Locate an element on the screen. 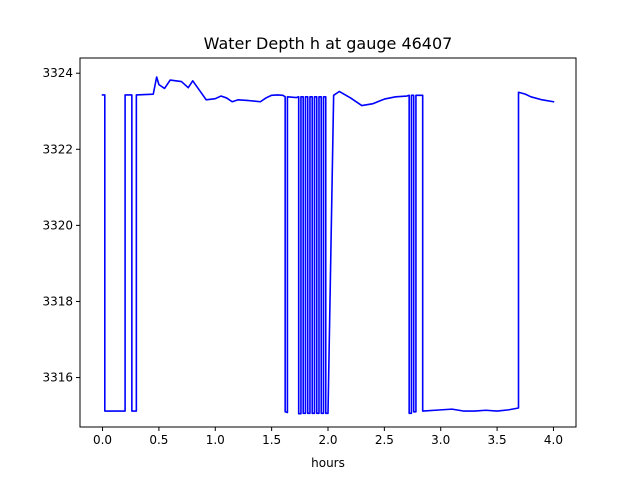 This screenshot has width=640, height=480. x-tick-label: 2.5 is located at coordinates (384, 440).